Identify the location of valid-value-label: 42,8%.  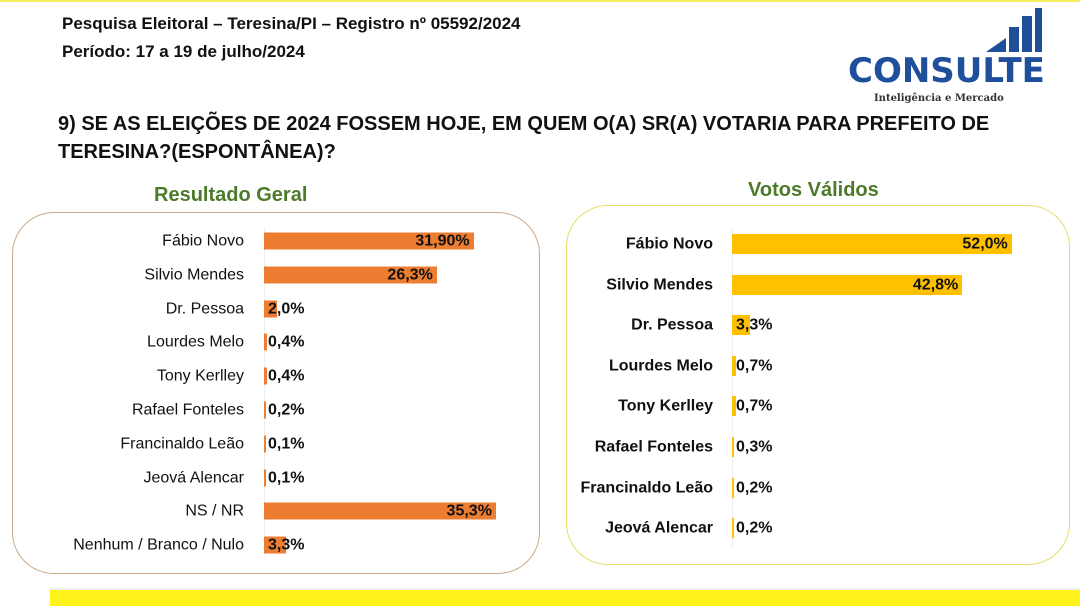
(935, 285).